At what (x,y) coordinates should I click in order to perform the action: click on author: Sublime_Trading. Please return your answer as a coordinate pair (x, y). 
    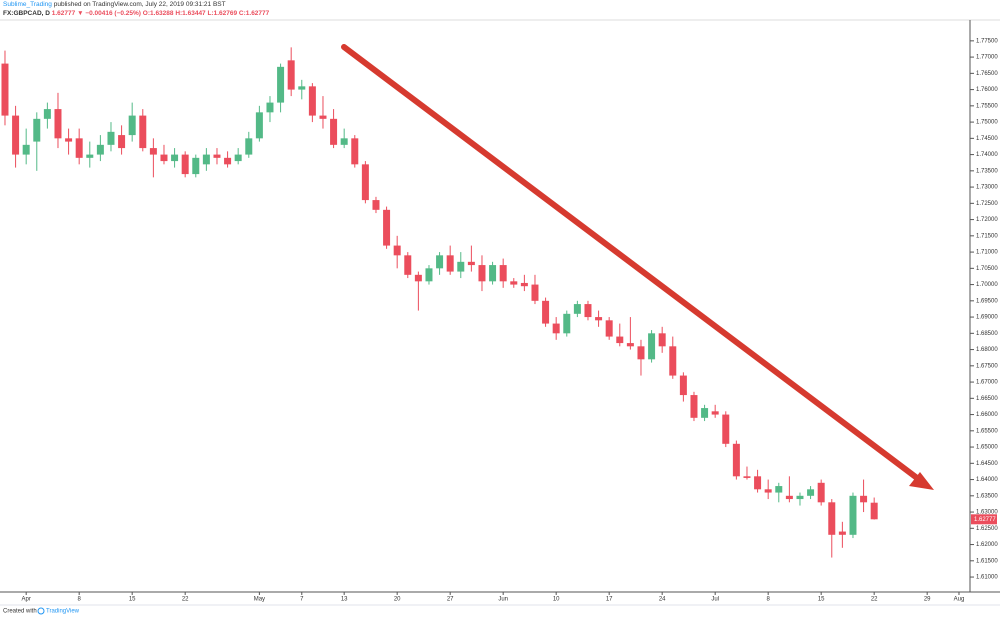
    Looking at the image, I should click on (27, 4).